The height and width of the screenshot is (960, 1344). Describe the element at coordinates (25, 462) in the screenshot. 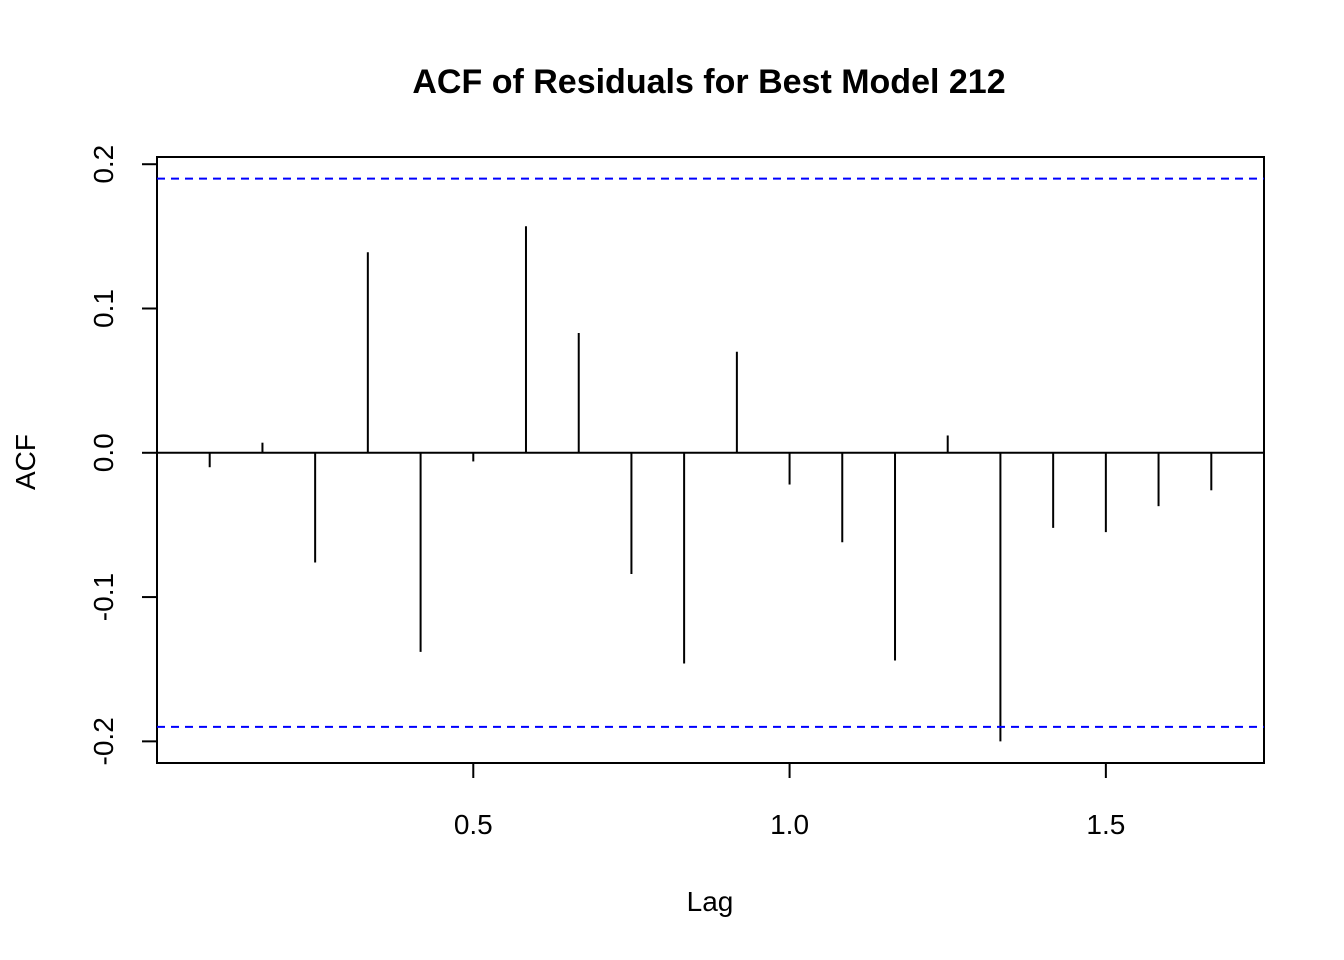

I see `y-axis-label: ACF` at that location.